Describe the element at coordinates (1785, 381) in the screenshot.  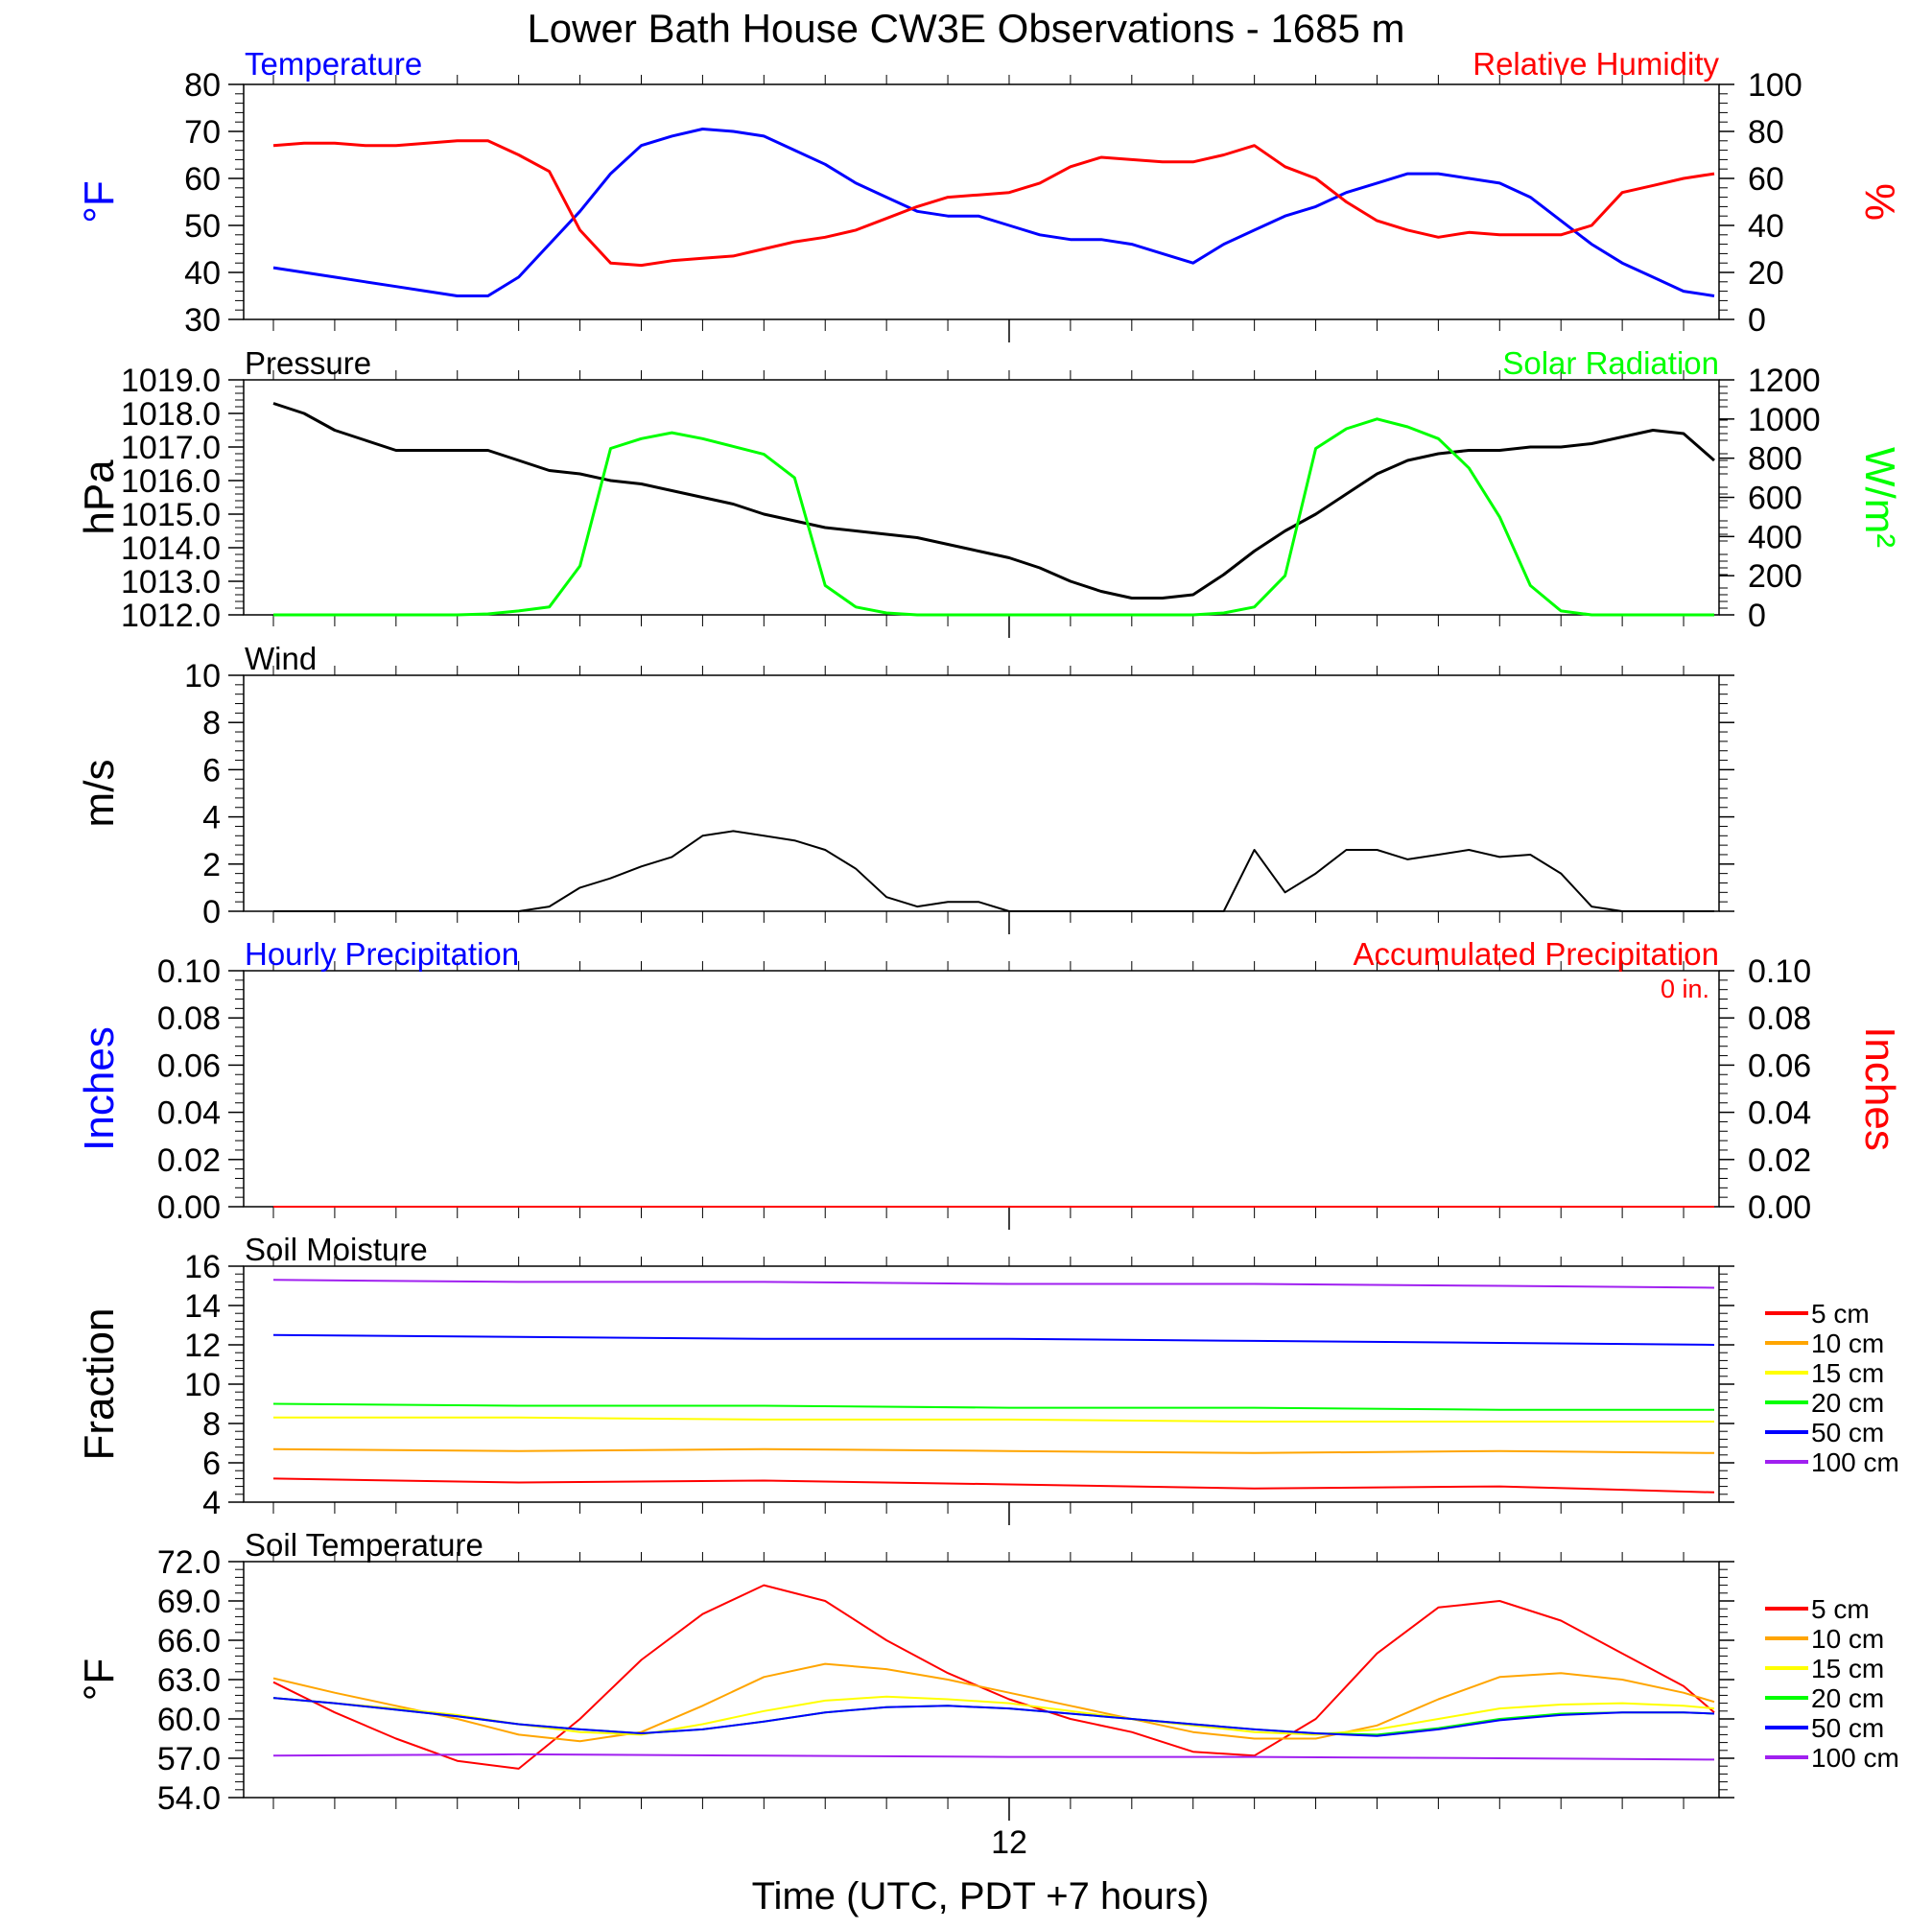
I see `y-tick-label-right: 1200` at that location.